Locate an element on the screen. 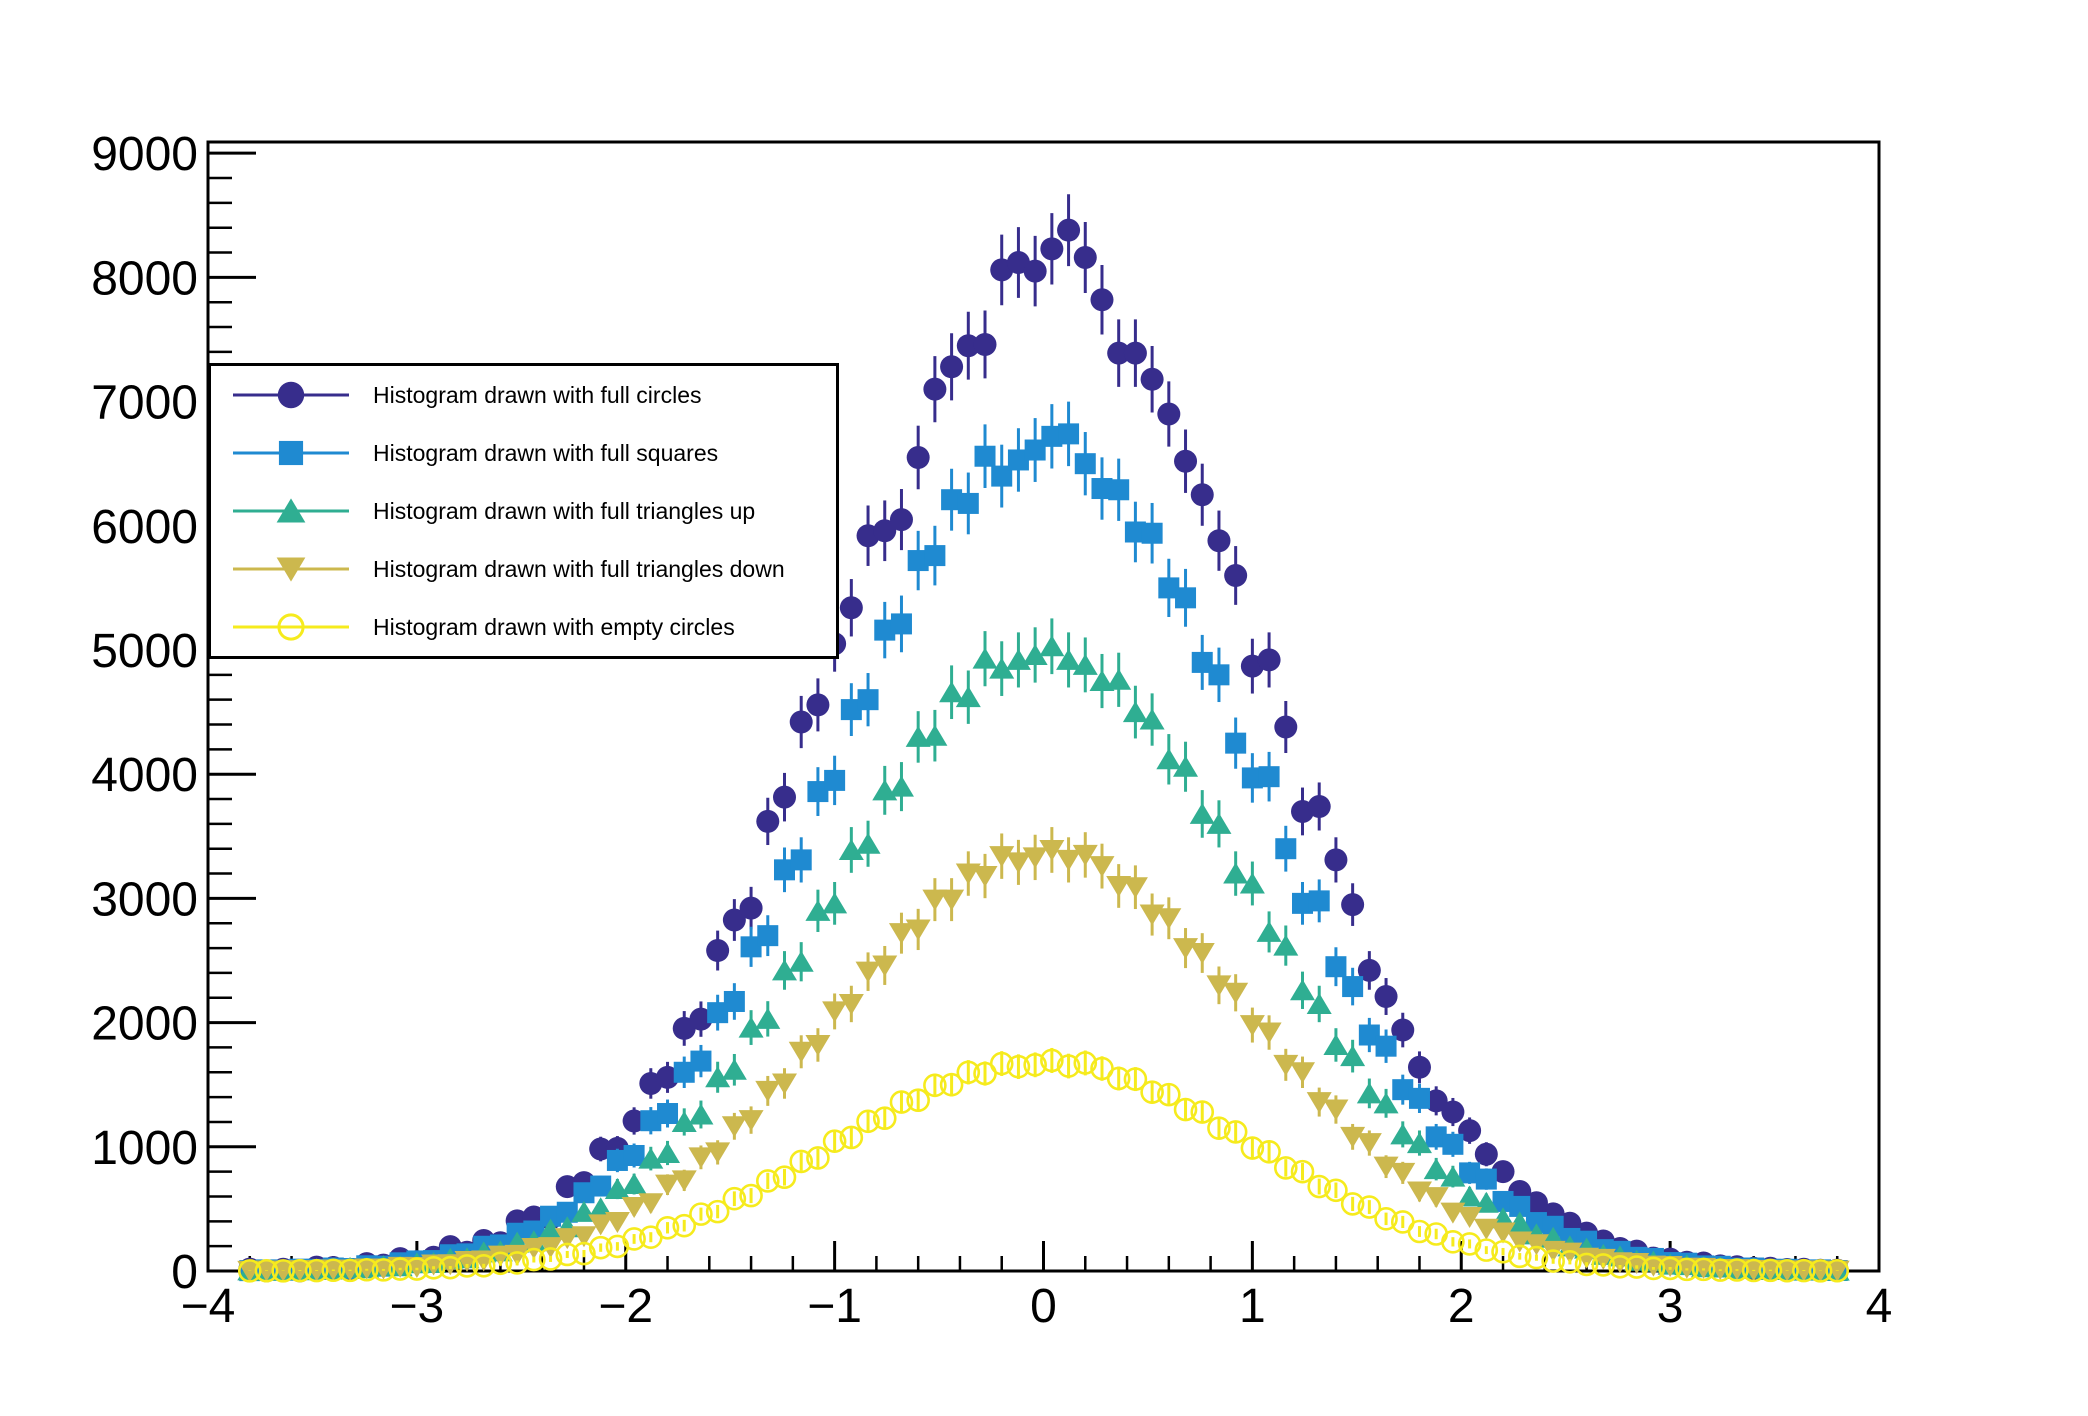 The width and height of the screenshot is (2088, 1416). y-tick-label: 6000 is located at coordinates (144, 527).